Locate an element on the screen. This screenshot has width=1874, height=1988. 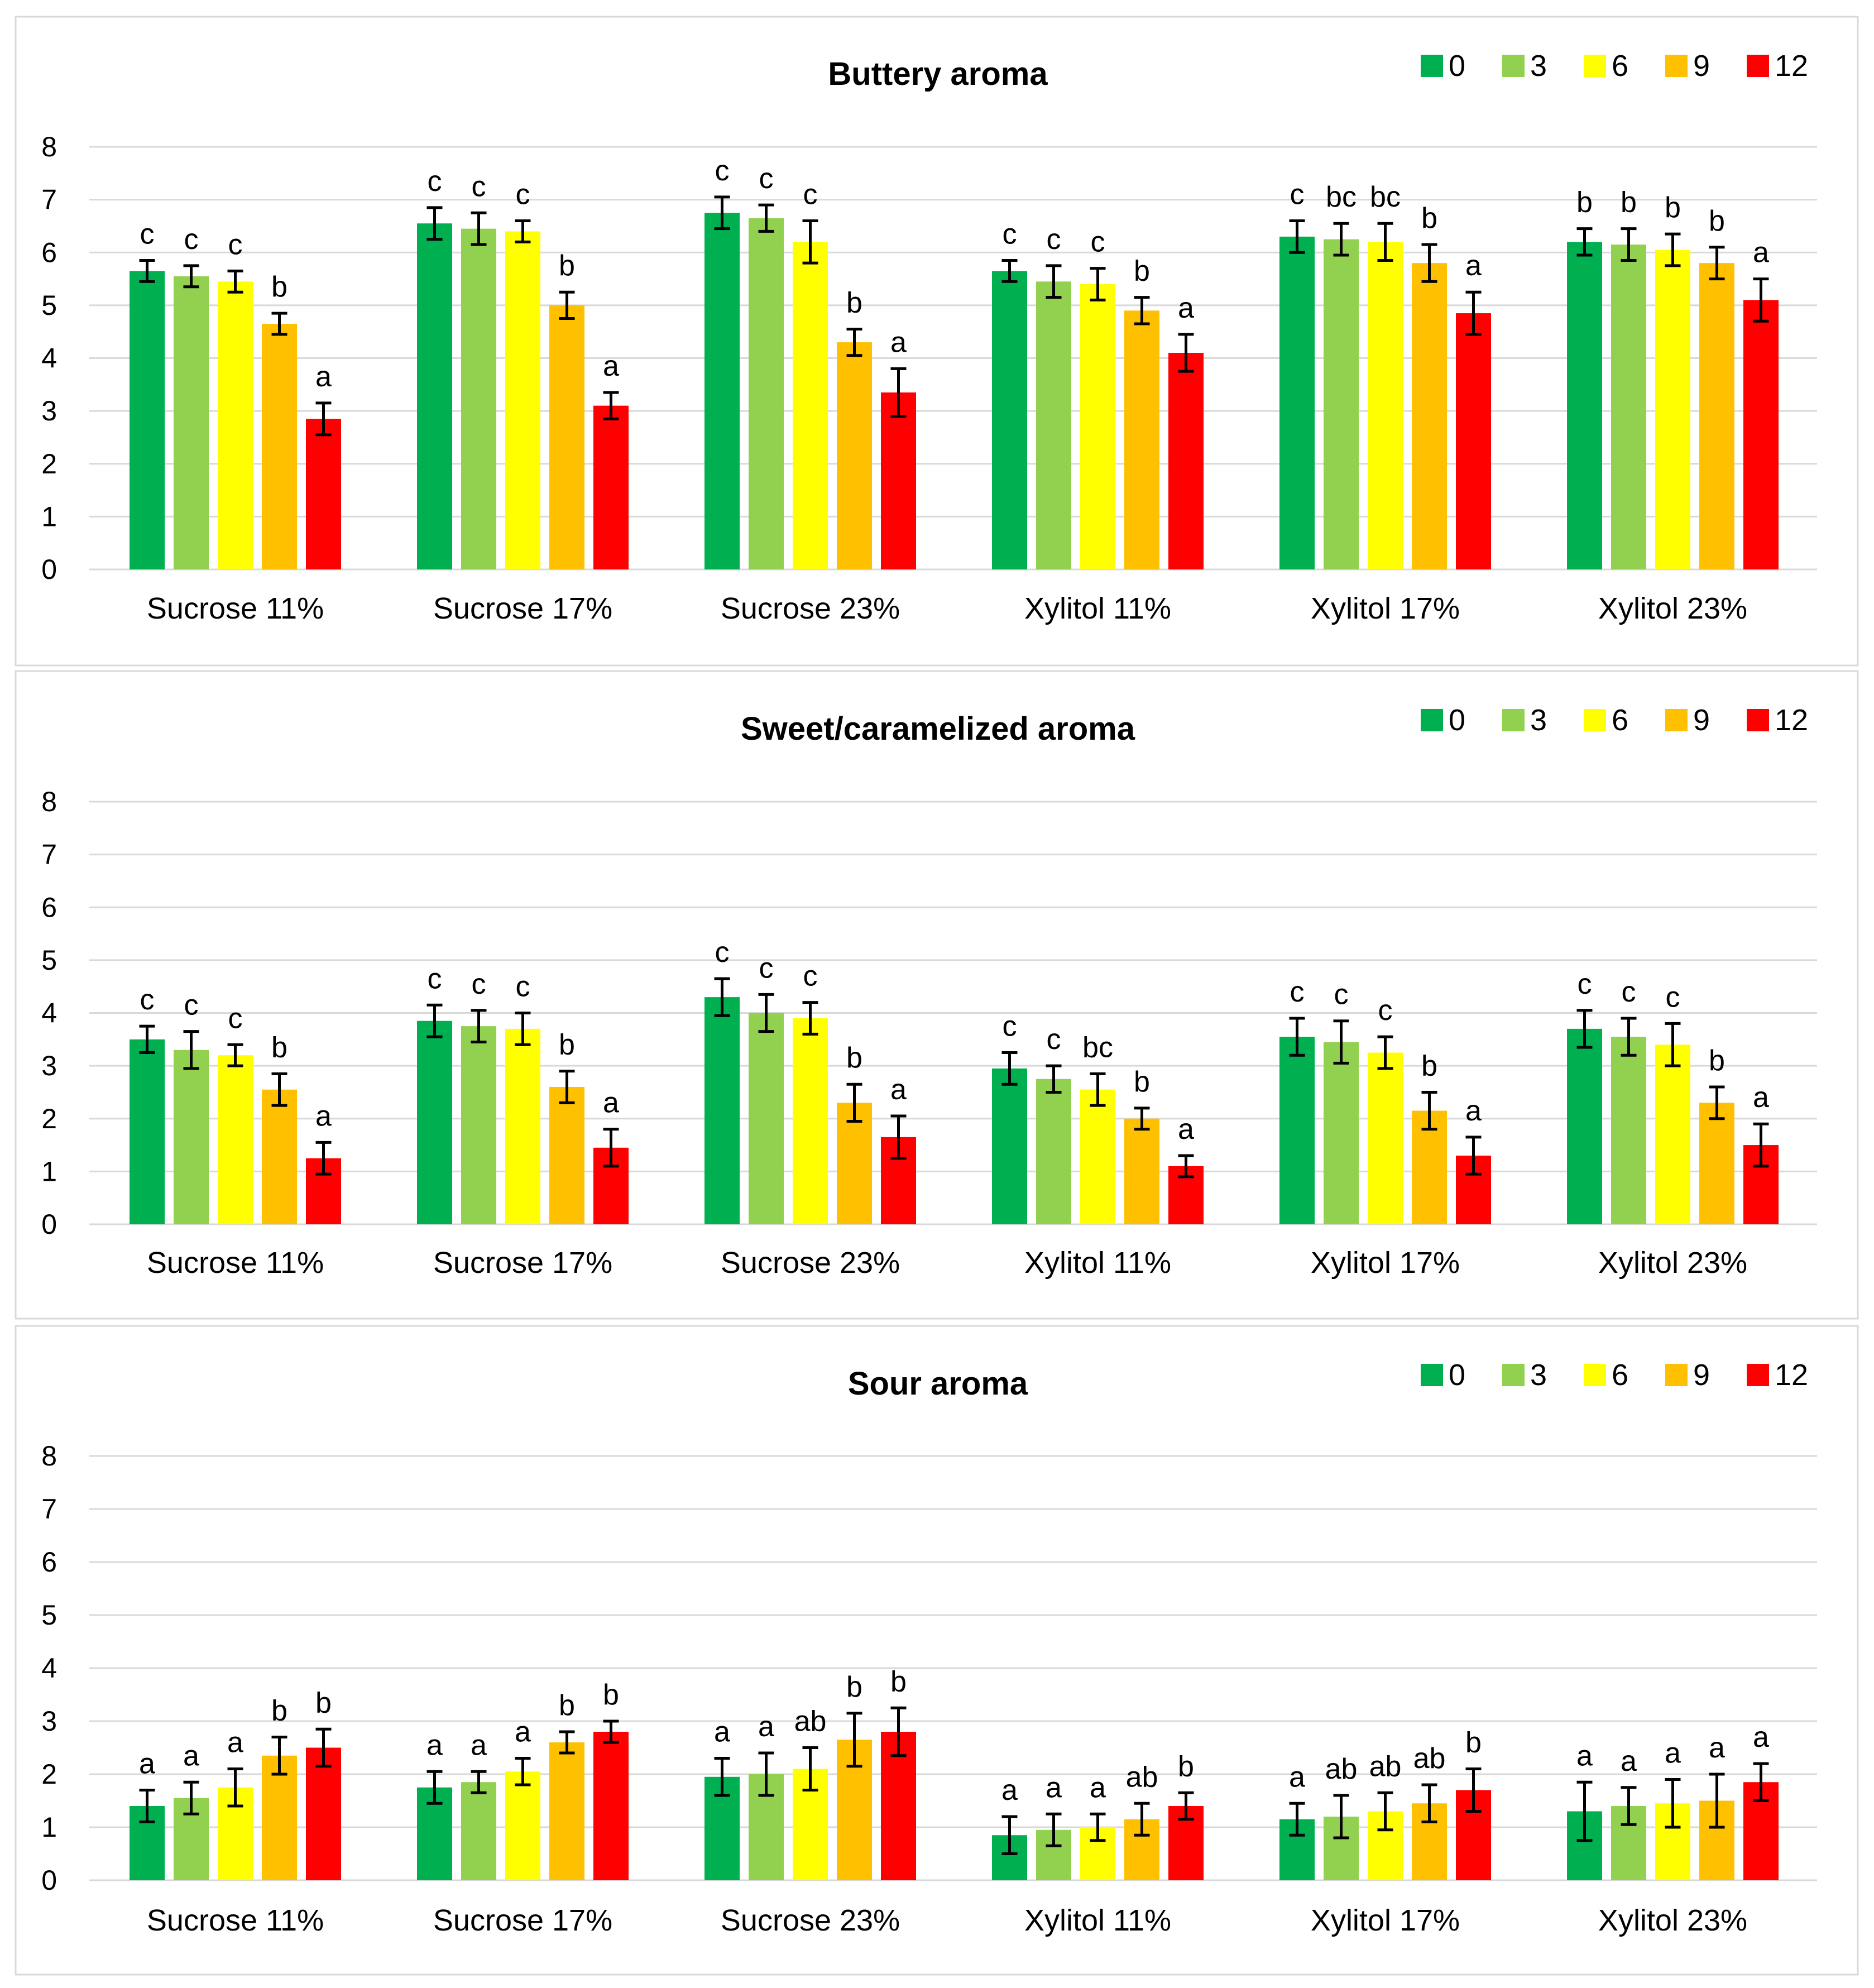
y-tick-label-8: 8 is located at coordinates (49, 1456).